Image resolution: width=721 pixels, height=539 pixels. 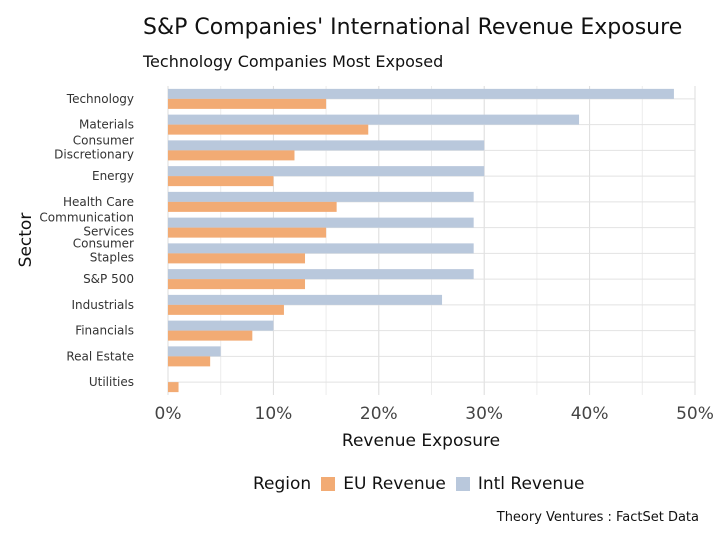 I want to click on y-tick-label: S&P 500, so click(x=108, y=279).